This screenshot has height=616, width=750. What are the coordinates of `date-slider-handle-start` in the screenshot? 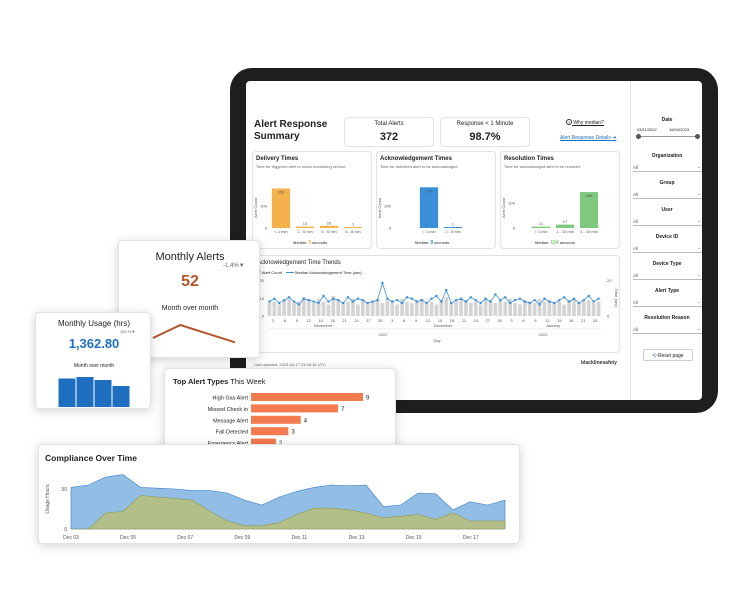 It's located at (638, 136).